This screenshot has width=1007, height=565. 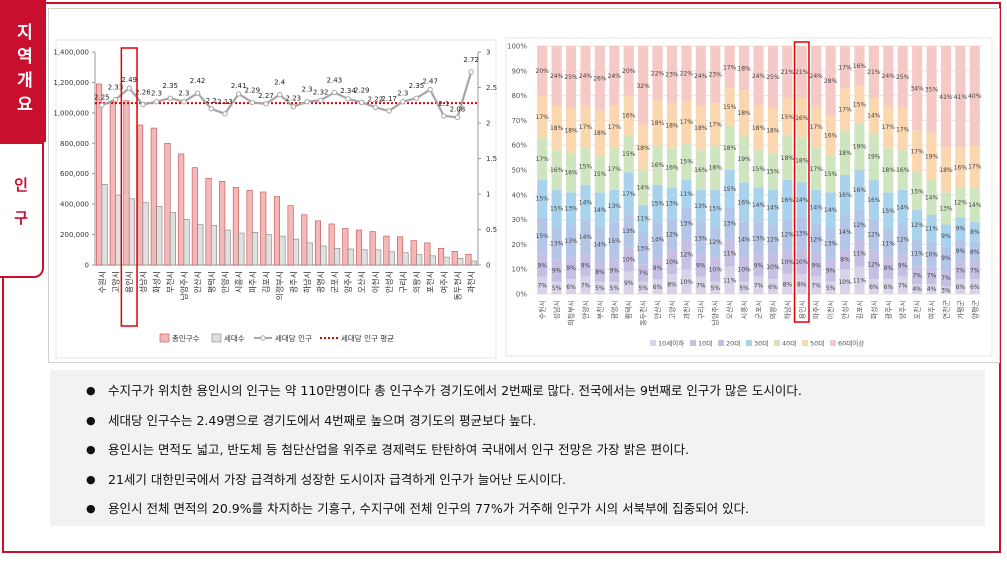 What do you see at coordinates (831, 135) in the screenshot?
I see `segment-label: 16%` at bounding box center [831, 135].